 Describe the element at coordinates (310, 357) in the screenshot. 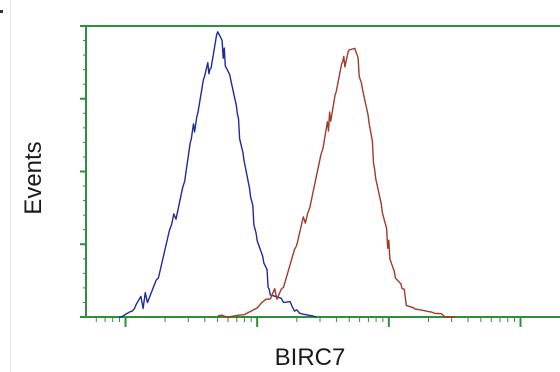

I see `x-axis-label: BIRC7` at that location.